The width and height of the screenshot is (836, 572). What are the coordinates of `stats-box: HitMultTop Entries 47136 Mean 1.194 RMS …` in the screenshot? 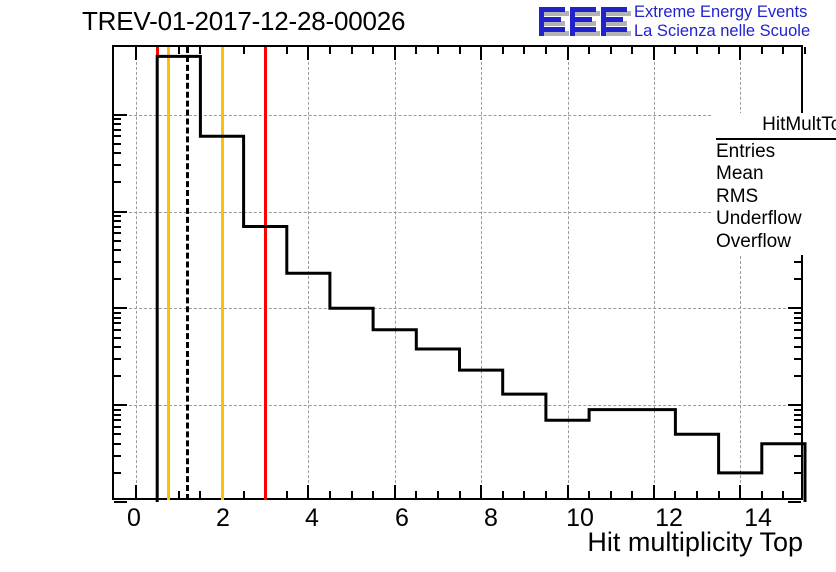 It's located at (774, 184).